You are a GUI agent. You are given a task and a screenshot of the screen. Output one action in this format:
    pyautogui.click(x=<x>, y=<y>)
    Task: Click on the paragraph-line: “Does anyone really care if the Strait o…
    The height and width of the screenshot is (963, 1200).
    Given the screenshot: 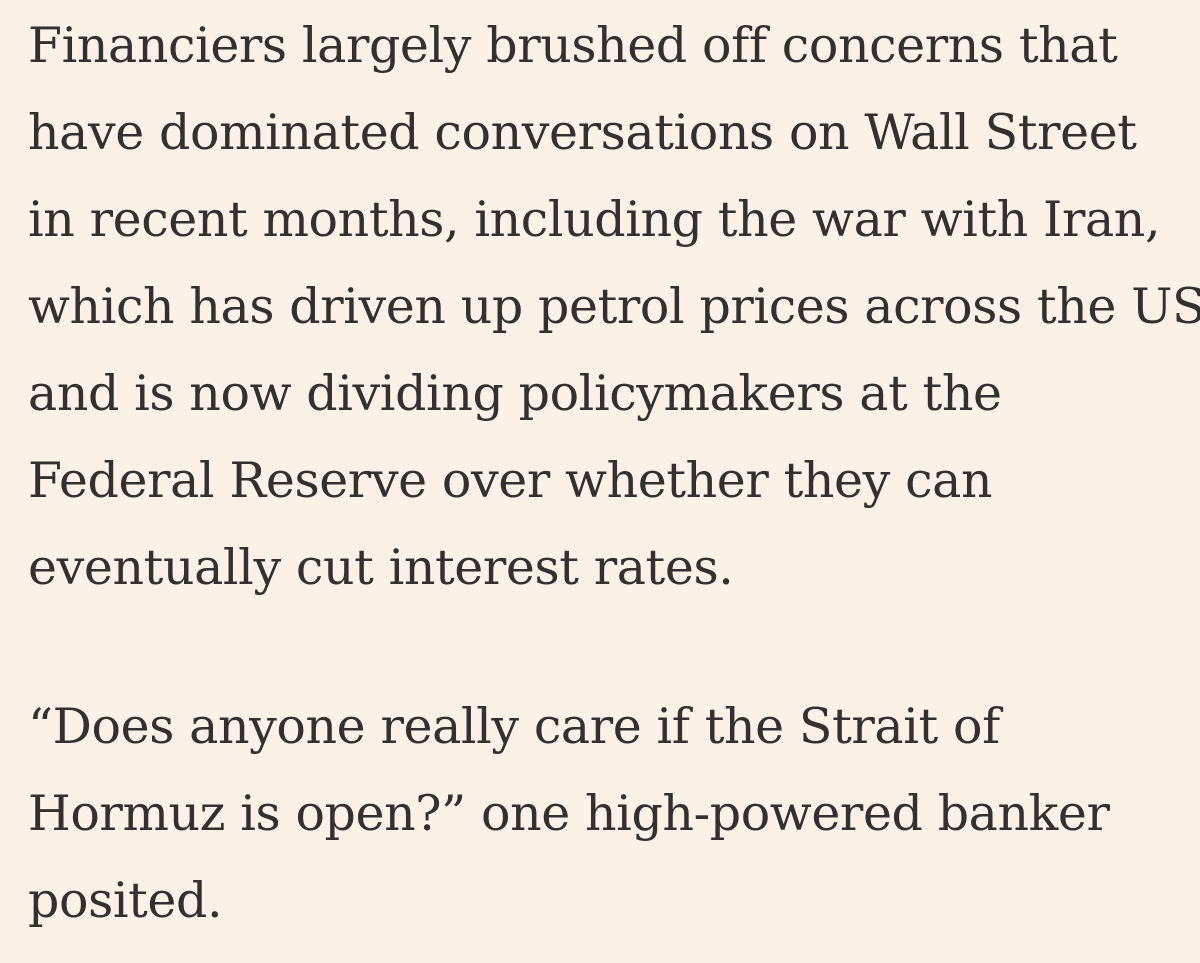 What is the action you would take?
    pyautogui.click(x=514, y=726)
    